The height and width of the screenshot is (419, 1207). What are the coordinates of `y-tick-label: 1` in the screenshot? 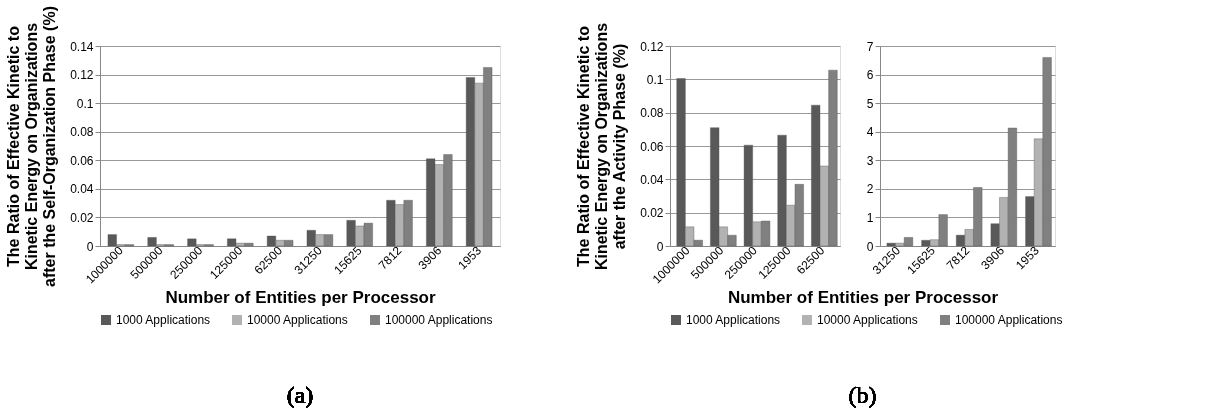 It's located at (870, 217).